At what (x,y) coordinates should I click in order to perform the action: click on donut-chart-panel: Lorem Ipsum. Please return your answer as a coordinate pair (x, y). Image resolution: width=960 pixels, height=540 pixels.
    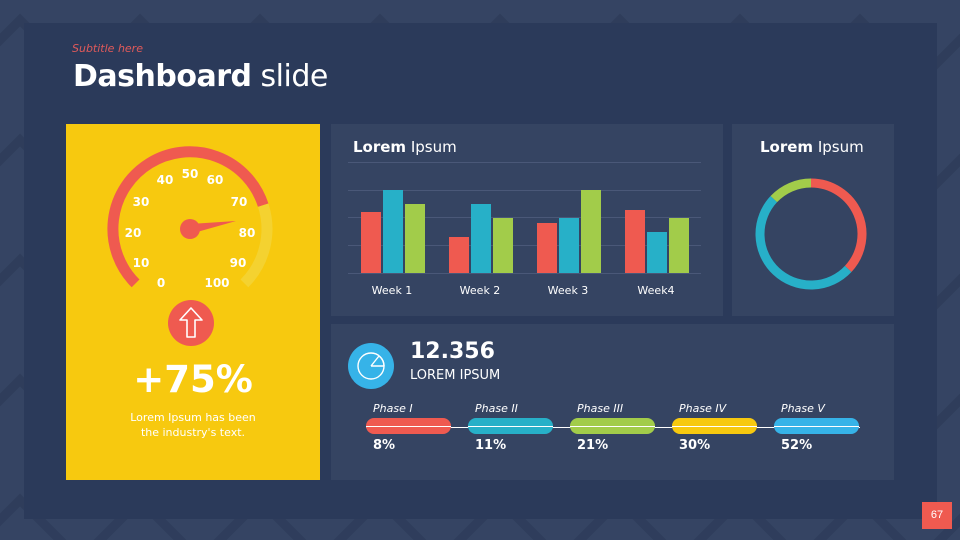
    Looking at the image, I should click on (813, 220).